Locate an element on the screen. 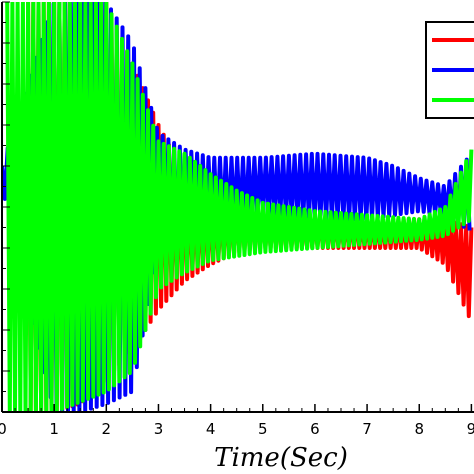 The width and height of the screenshot is (474, 474). x-tick-label: 1 is located at coordinates (54, 429).